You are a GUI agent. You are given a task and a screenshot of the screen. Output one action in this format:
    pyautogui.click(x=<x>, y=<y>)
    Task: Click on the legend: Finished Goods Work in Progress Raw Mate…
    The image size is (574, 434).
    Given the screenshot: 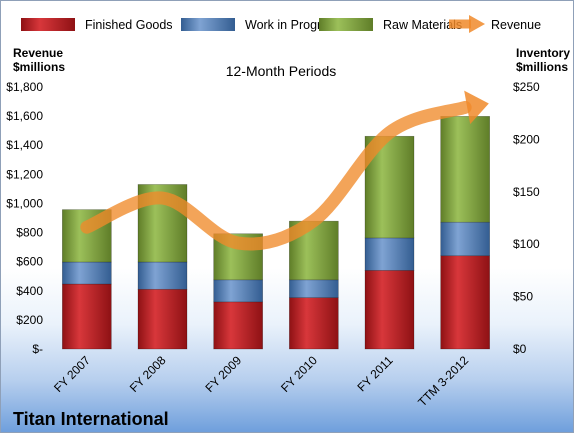 What is the action you would take?
    pyautogui.click(x=281, y=24)
    